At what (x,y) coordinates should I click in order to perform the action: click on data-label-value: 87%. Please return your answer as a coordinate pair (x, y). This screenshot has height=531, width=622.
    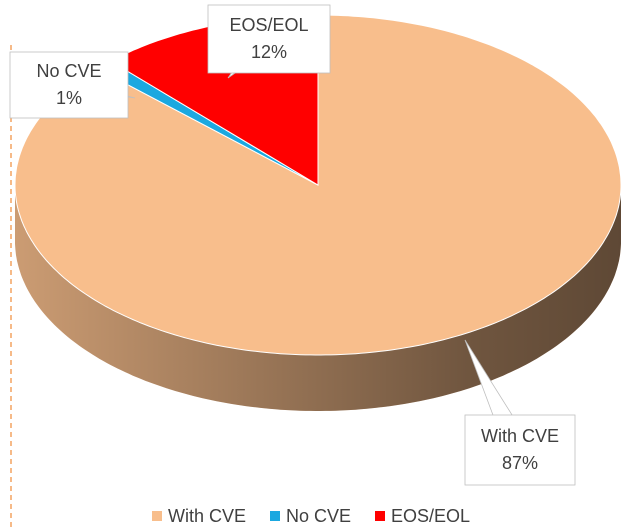
    Looking at the image, I should click on (520, 463).